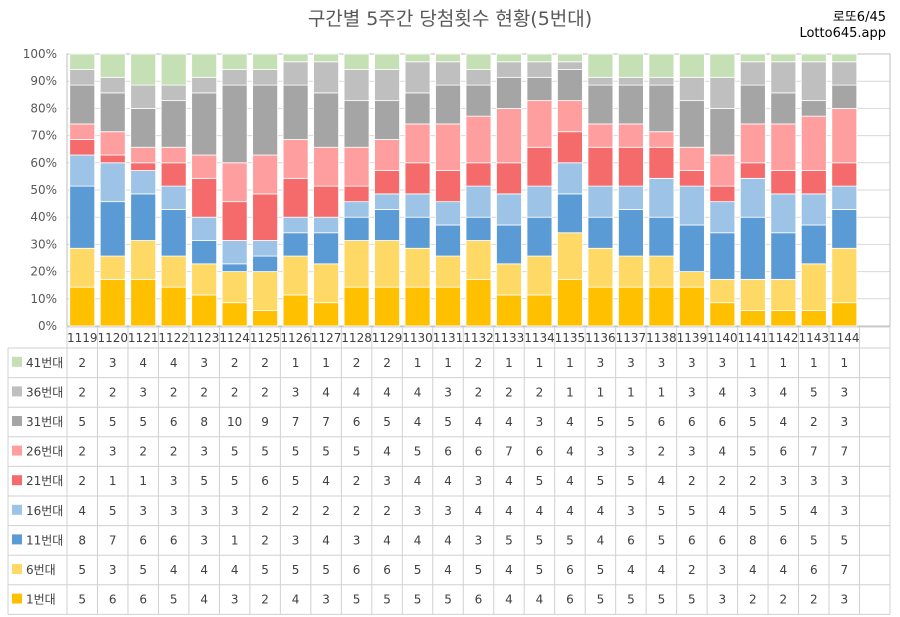 The image size is (900, 617). Describe the element at coordinates (41, 570) in the screenshot. I see `legend-label: 6번대` at that location.